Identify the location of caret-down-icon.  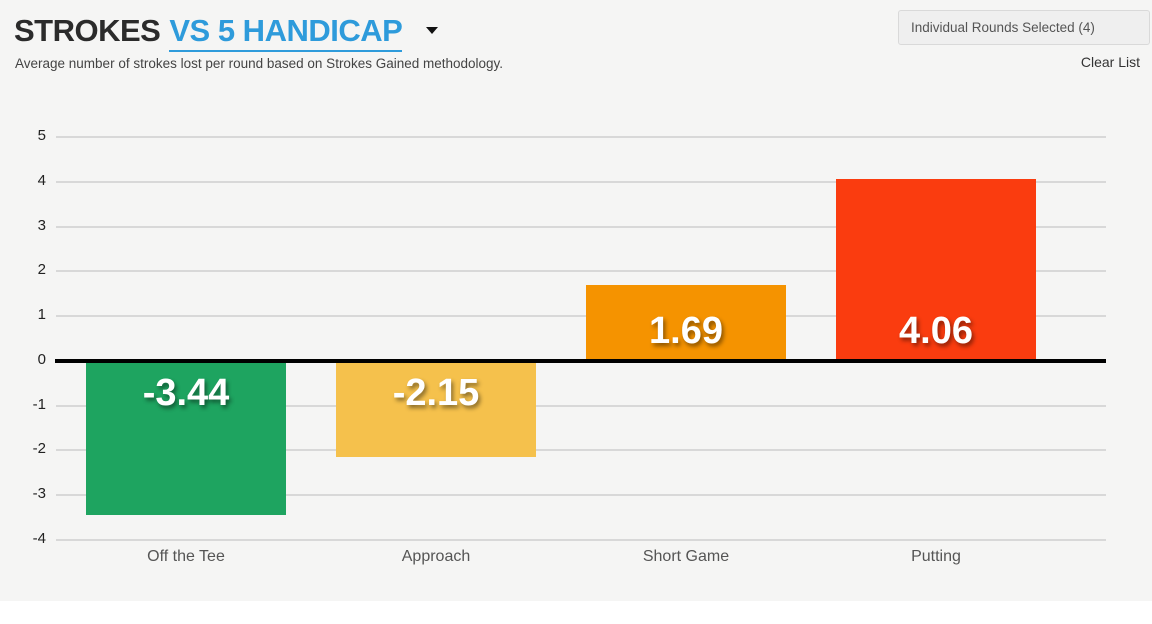
(432, 30).